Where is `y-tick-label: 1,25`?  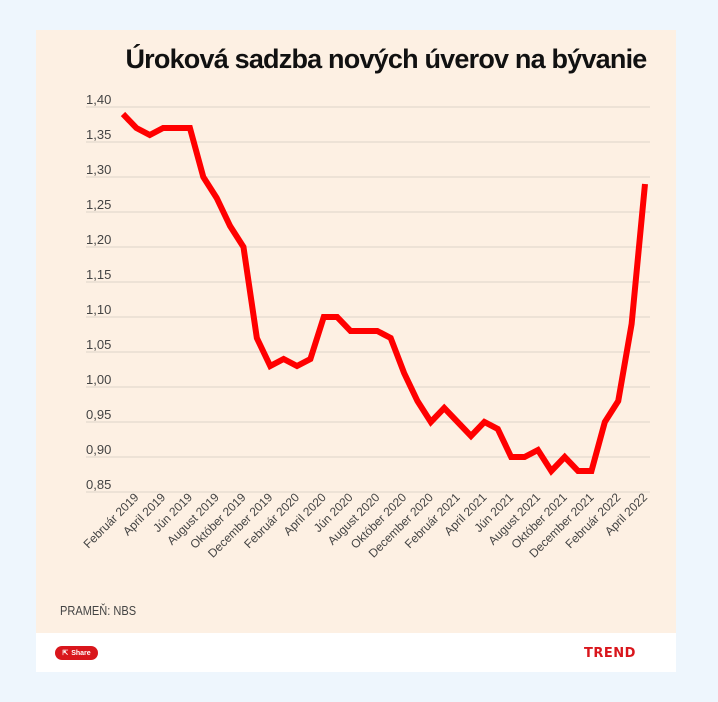 y-tick-label: 1,25 is located at coordinates (98, 204).